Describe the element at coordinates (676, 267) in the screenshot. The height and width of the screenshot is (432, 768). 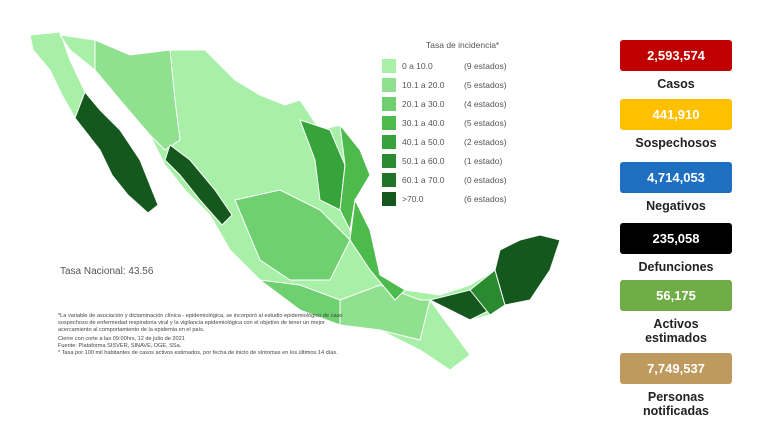
I see `stat-label: Defunciones` at that location.